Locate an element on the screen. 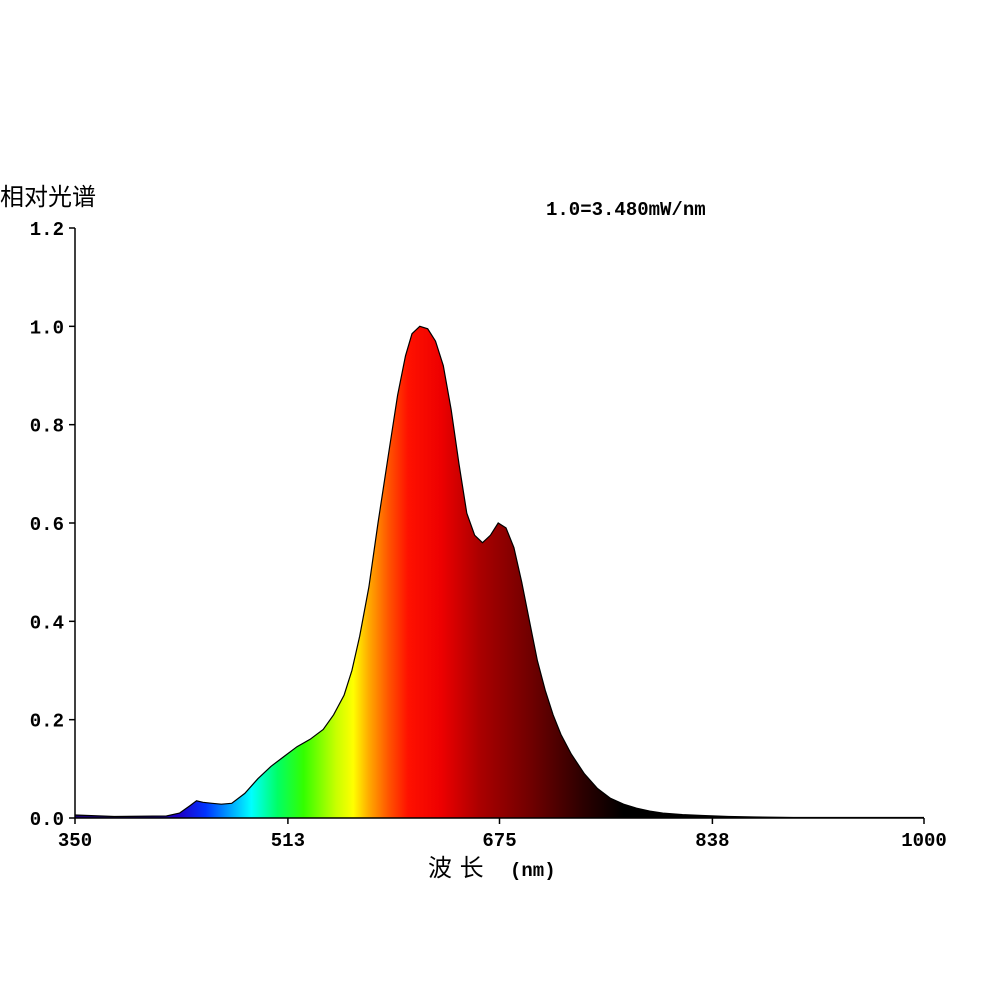 This screenshot has width=1000, height=1000. x-tick-label: 1000 is located at coordinates (924, 841).